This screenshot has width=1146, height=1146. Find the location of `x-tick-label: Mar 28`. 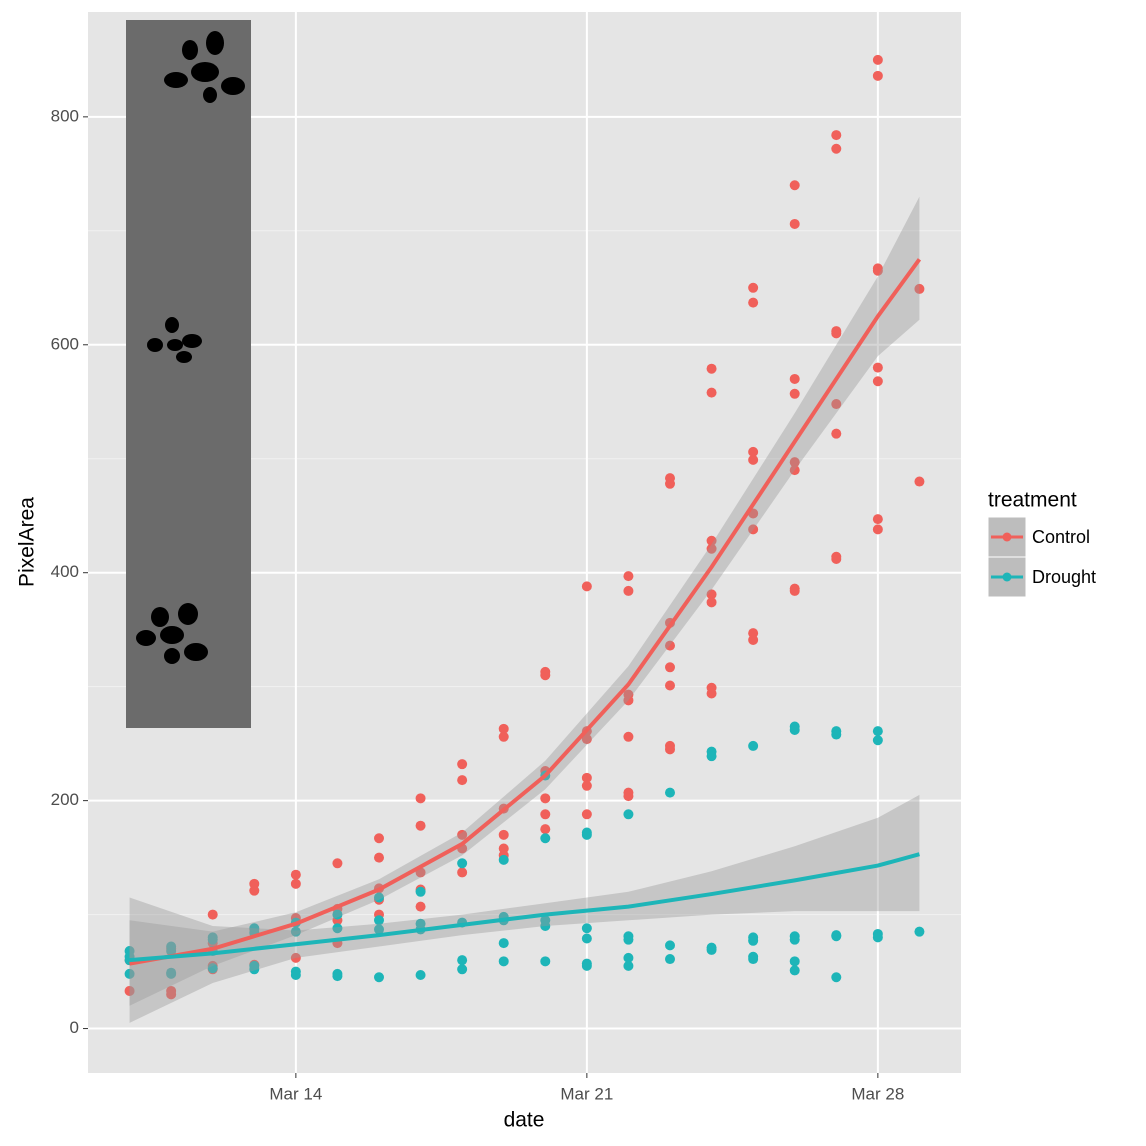

x-tick-label: Mar 28 is located at coordinates (877, 1093).